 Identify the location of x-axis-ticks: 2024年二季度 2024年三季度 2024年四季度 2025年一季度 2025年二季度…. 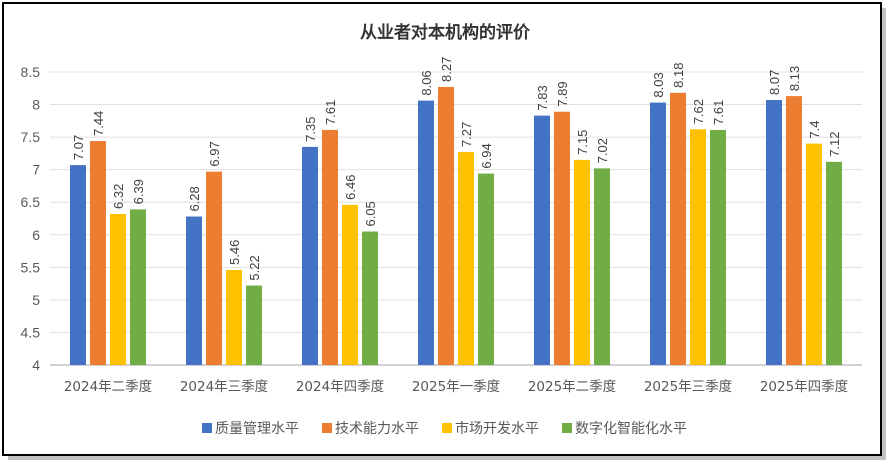
(456, 387).